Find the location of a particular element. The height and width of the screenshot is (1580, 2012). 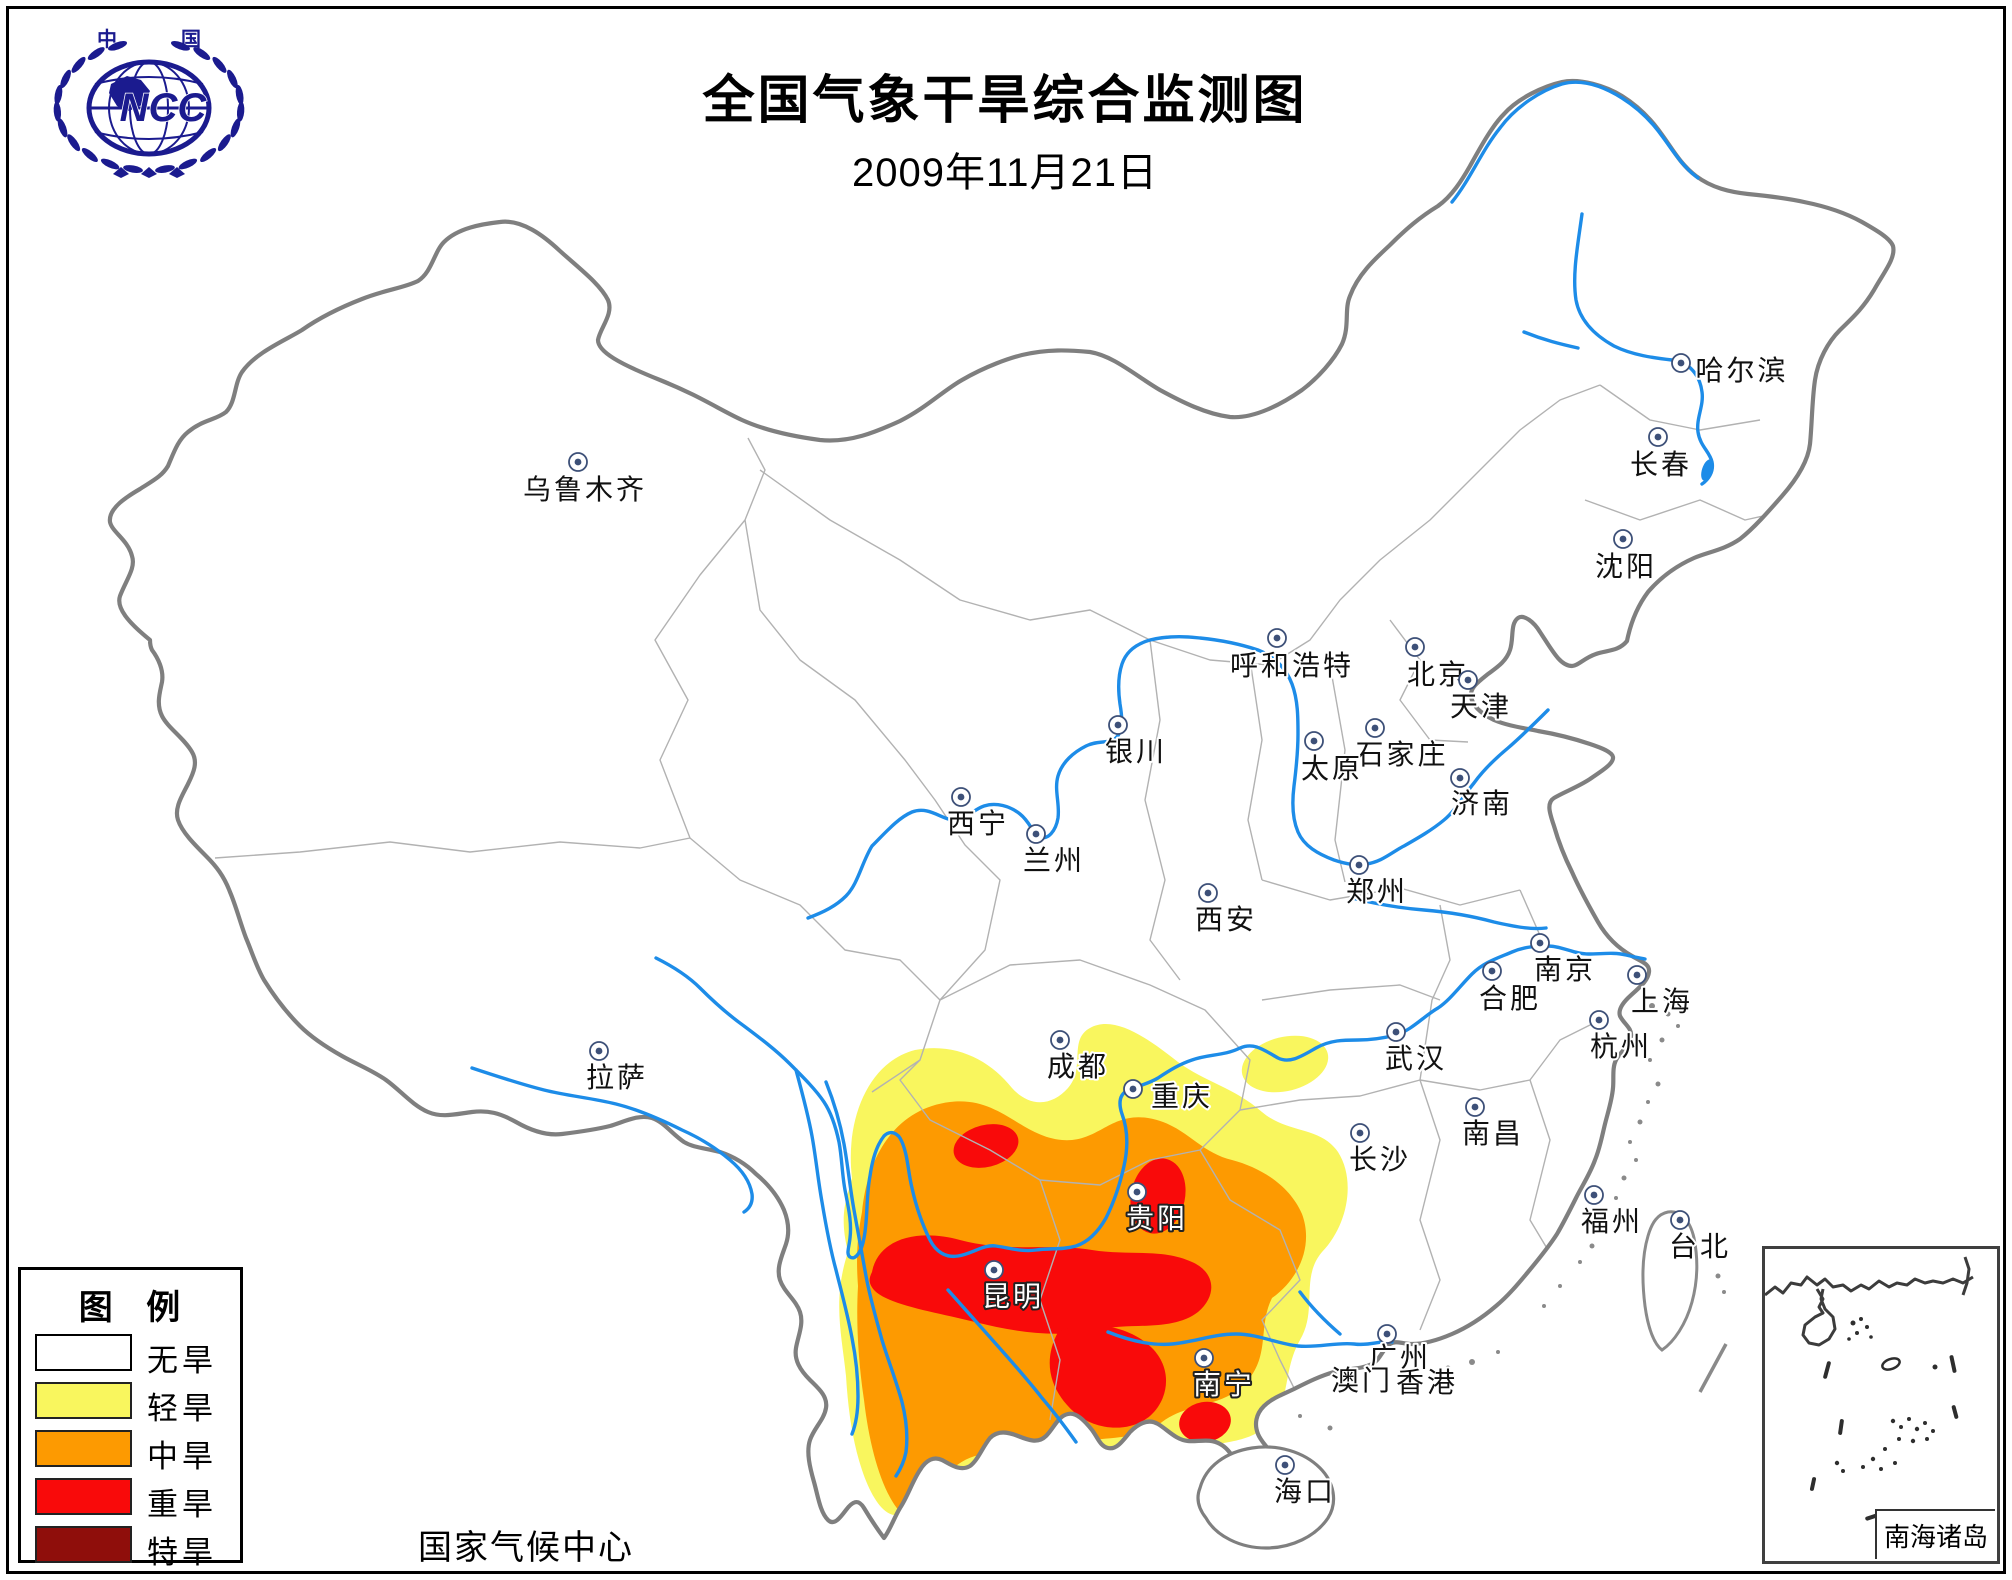

city-长春: 长春 is located at coordinates (1659, 455).